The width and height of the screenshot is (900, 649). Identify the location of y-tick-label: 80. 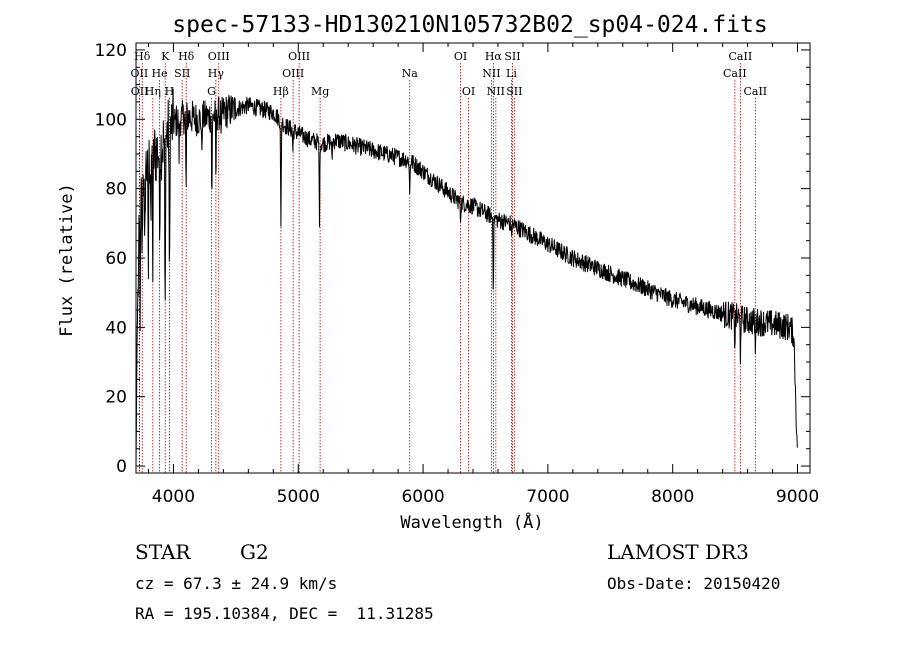
(116, 190).